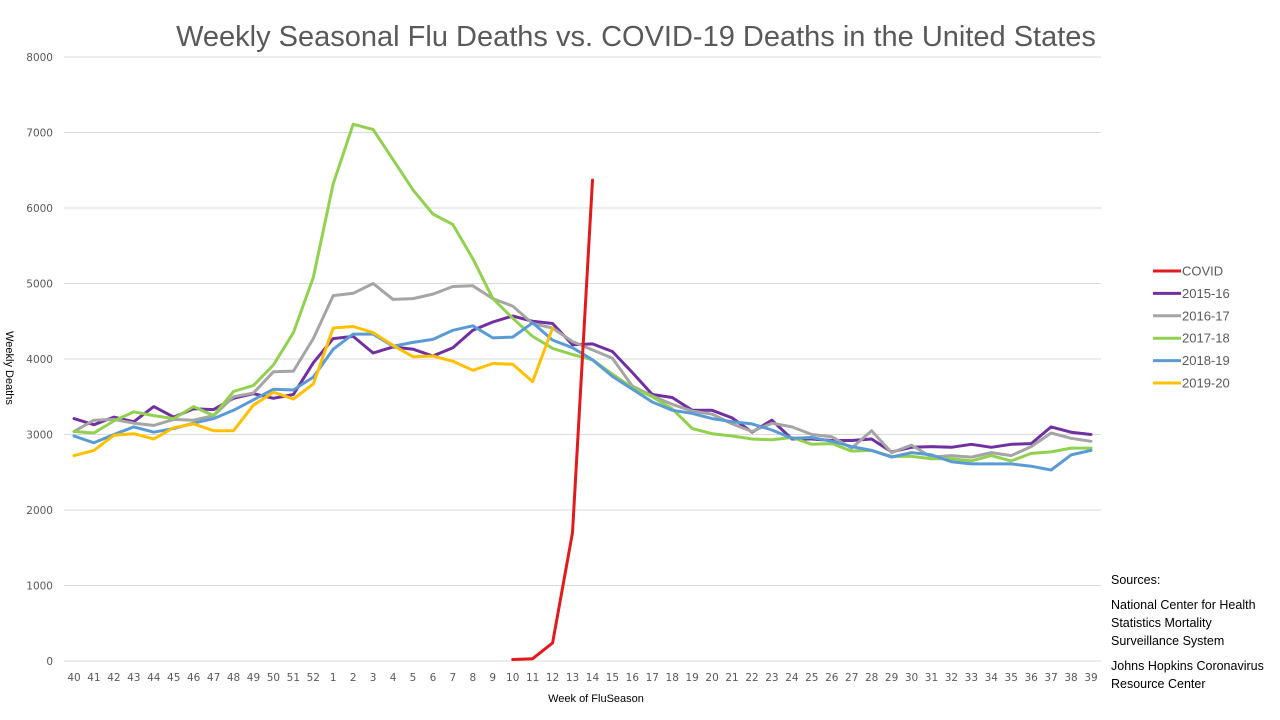 The height and width of the screenshot is (720, 1280). I want to click on x-tick-label: 27, so click(851, 678).